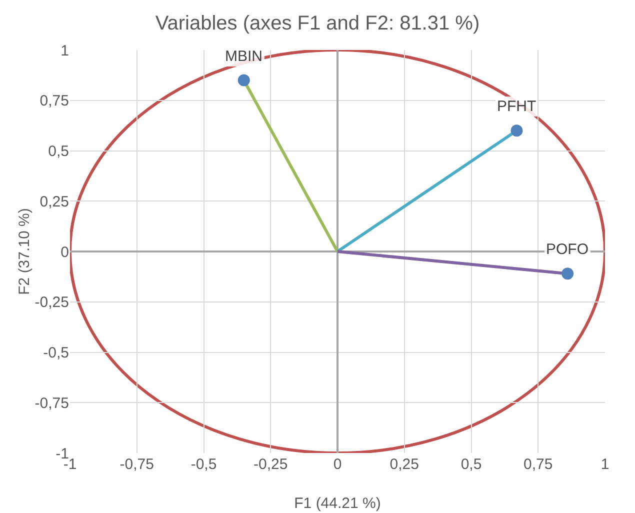 The image size is (635, 513). I want to click on y-tick-label: -0,5, so click(56, 353).